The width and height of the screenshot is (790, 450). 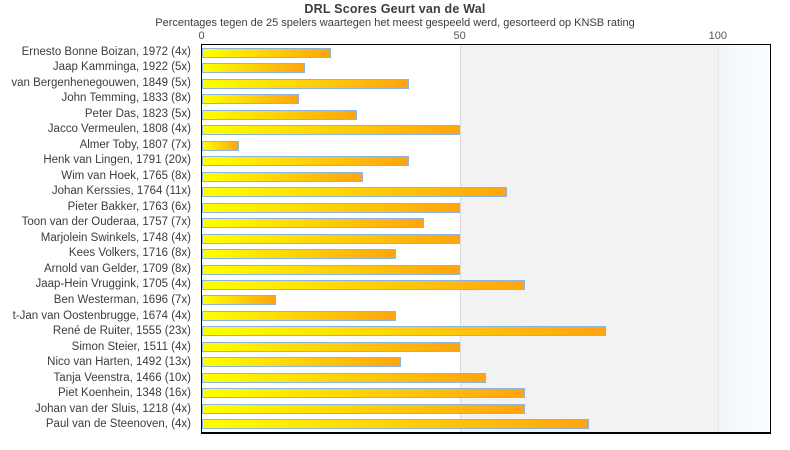 What do you see at coordinates (131, 346) in the screenshot?
I see `y-axis-label: Simon Steier, 1511 (4x)` at bounding box center [131, 346].